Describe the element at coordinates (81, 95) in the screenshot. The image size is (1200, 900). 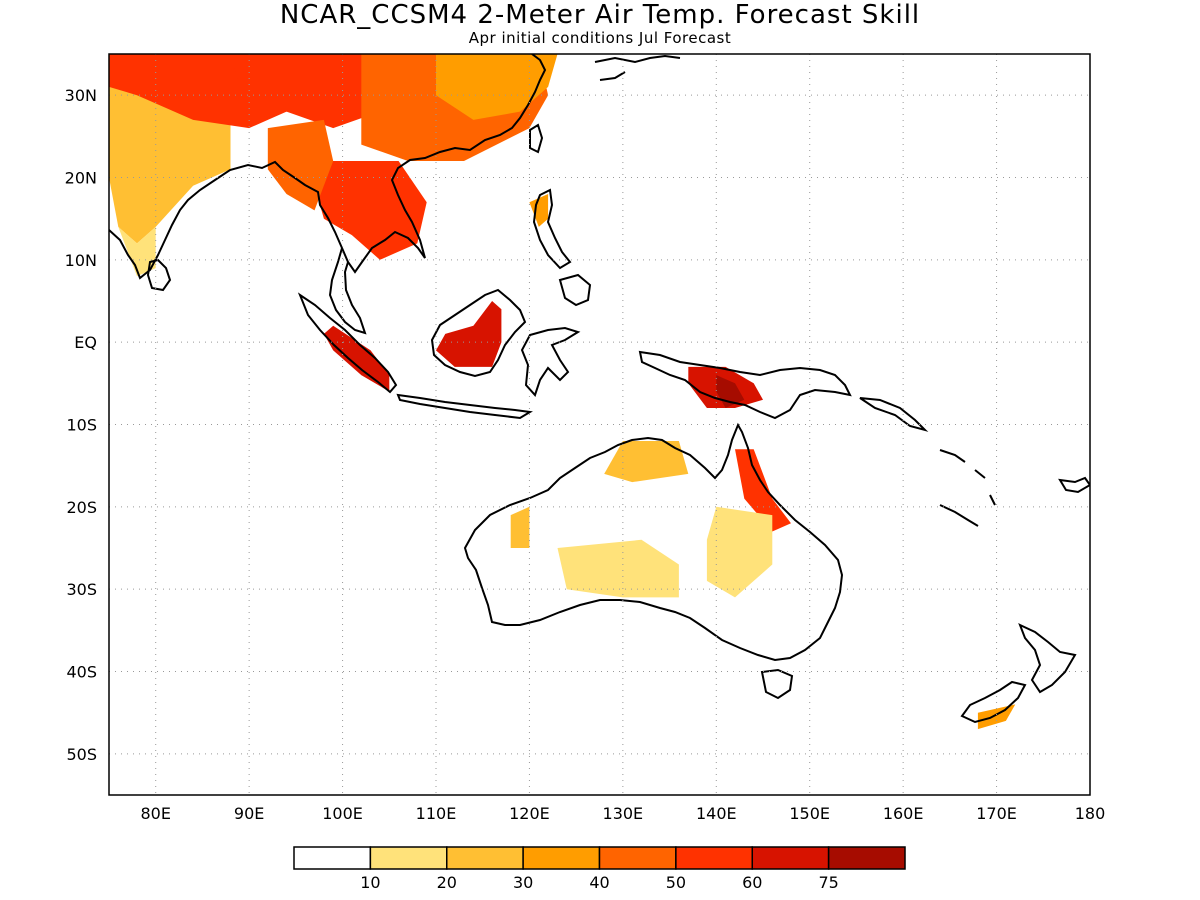
I see `y-tick-label: 30N` at that location.